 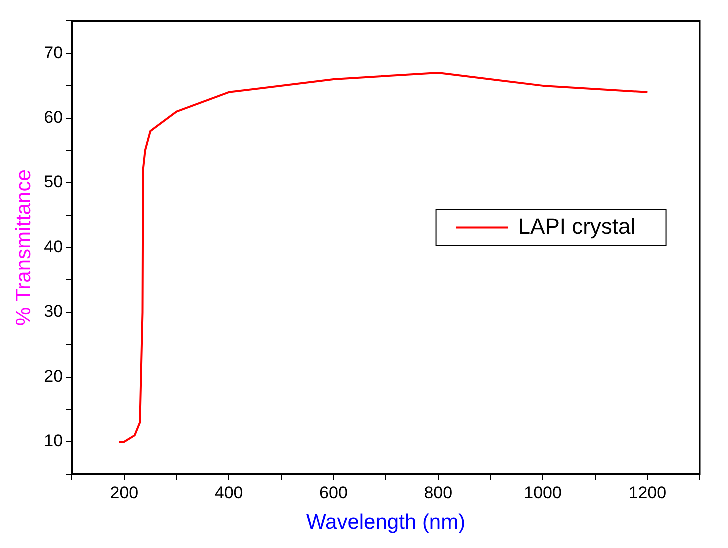 I want to click on x-axis-title: Wavelength (nm), so click(x=386, y=522).